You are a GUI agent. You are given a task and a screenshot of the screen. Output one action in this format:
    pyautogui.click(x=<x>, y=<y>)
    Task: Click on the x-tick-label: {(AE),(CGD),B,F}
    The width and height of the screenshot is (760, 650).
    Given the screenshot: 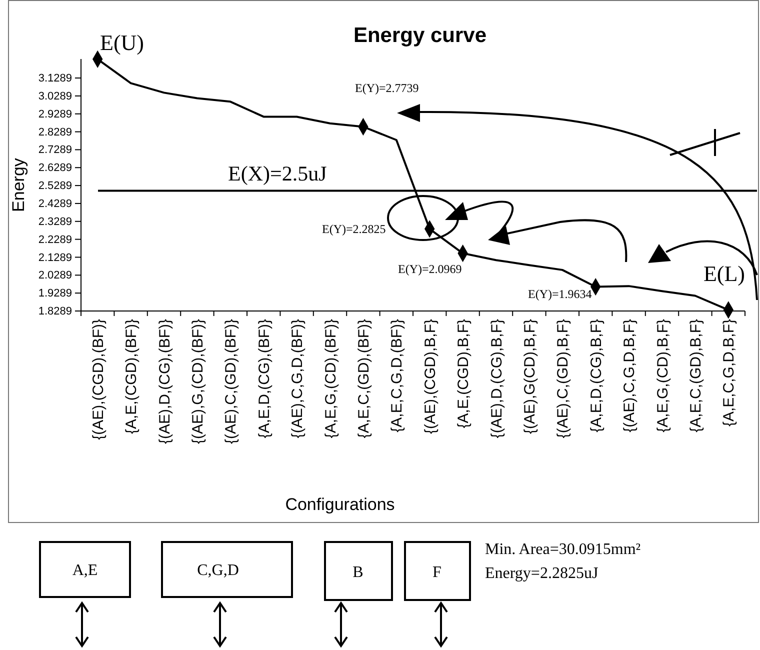 What is the action you would take?
    pyautogui.click(x=430, y=376)
    